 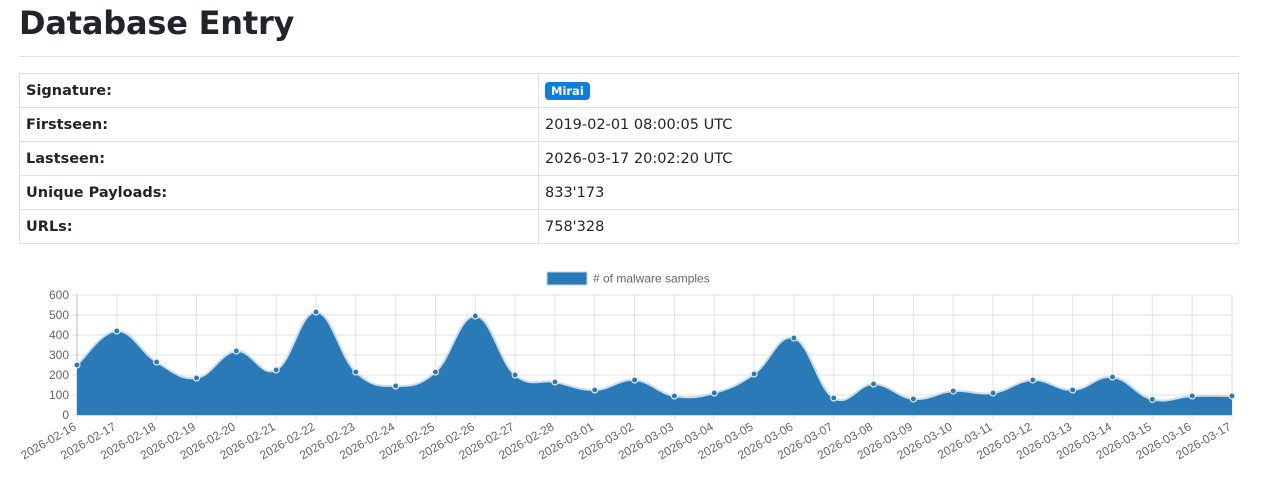 I want to click on unique-payloads-label: Unique Payloads:, so click(x=279, y=192).